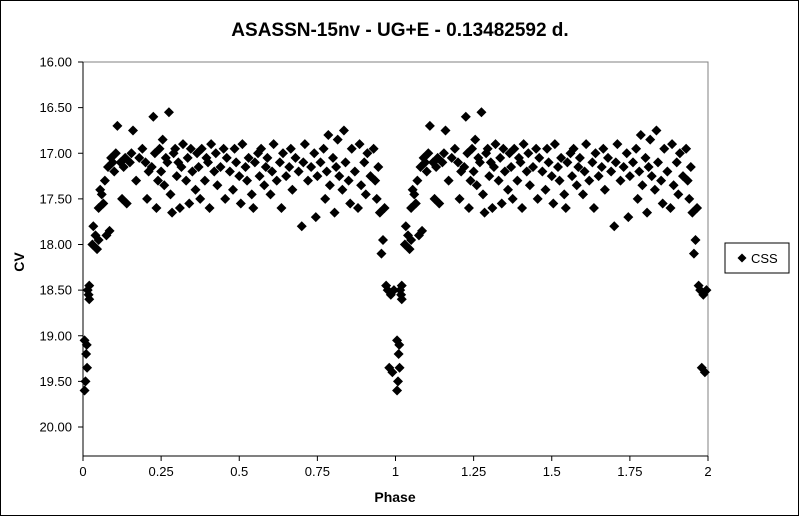  I want to click on x-axis-title: Phase, so click(394, 497).